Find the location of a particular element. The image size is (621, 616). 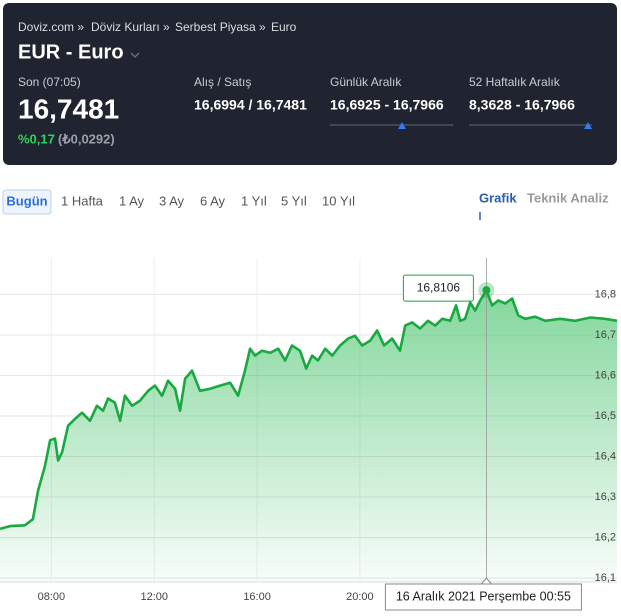

period-tab: 5 Yıl is located at coordinates (294, 200).